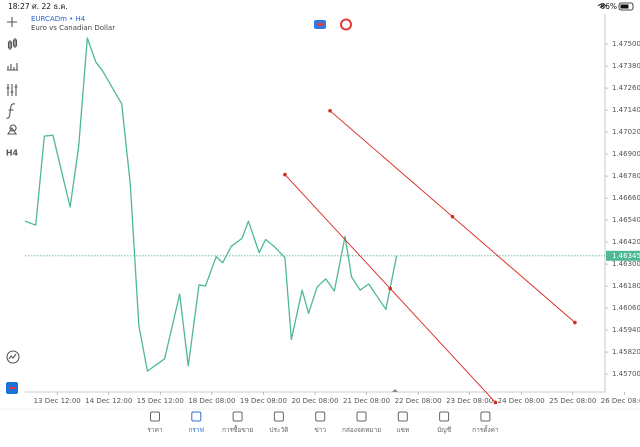 This screenshot has width=640, height=447. Describe the element at coordinates (620, 401) in the screenshot. I see `x-tick-label: 26 Dec 08:00` at that location.